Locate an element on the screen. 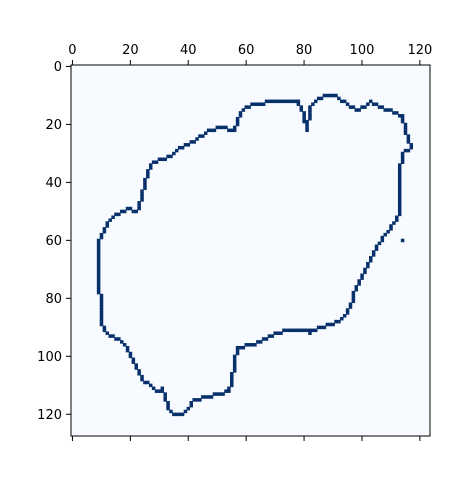 The height and width of the screenshot is (480, 465). x-tick-label: 20 is located at coordinates (130, 50).